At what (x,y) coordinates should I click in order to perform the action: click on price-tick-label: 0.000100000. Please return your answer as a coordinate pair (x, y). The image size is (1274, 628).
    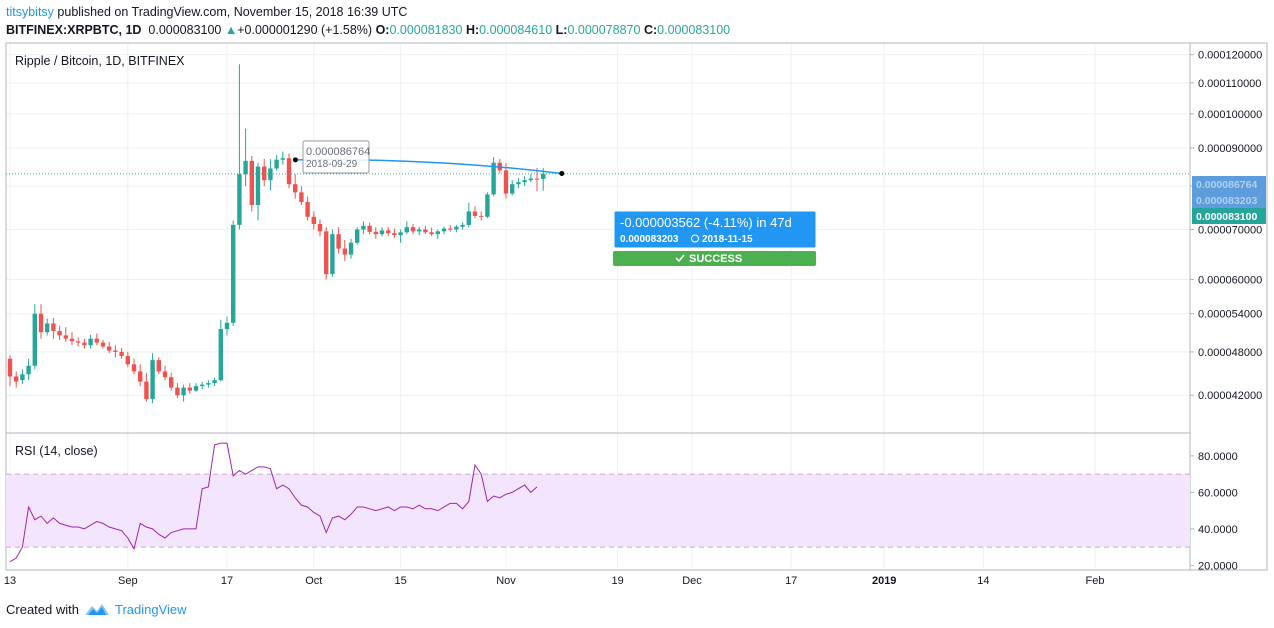
    Looking at the image, I should click on (1230, 115).